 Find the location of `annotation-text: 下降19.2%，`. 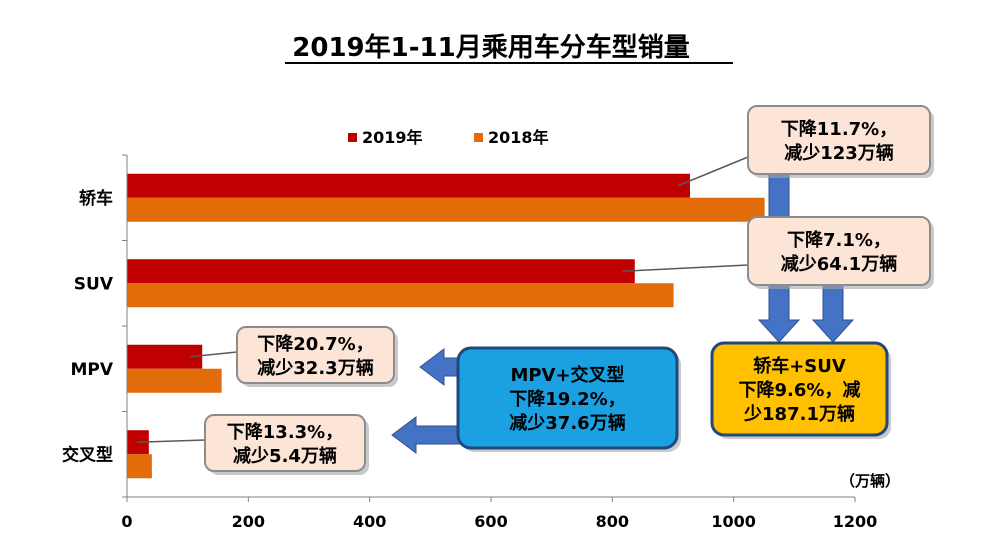

annotation-text: 下降19.2%， is located at coordinates (567, 399).